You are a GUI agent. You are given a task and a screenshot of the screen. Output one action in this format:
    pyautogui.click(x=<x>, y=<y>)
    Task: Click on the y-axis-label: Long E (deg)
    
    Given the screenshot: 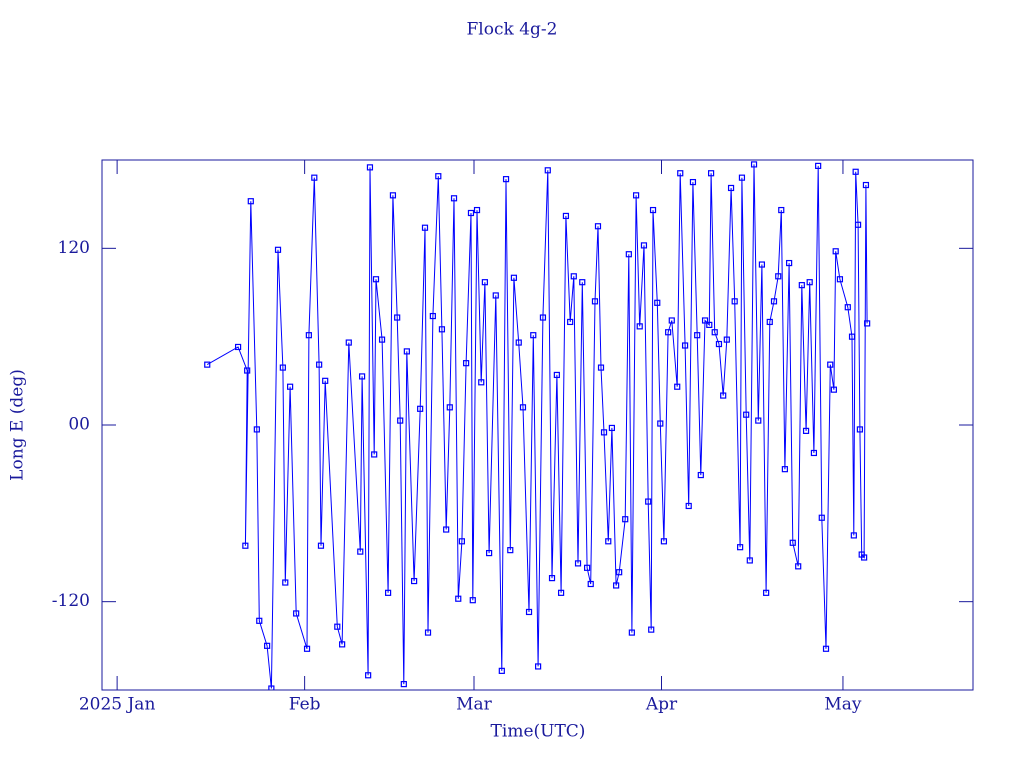 What is the action you would take?
    pyautogui.click(x=18, y=425)
    